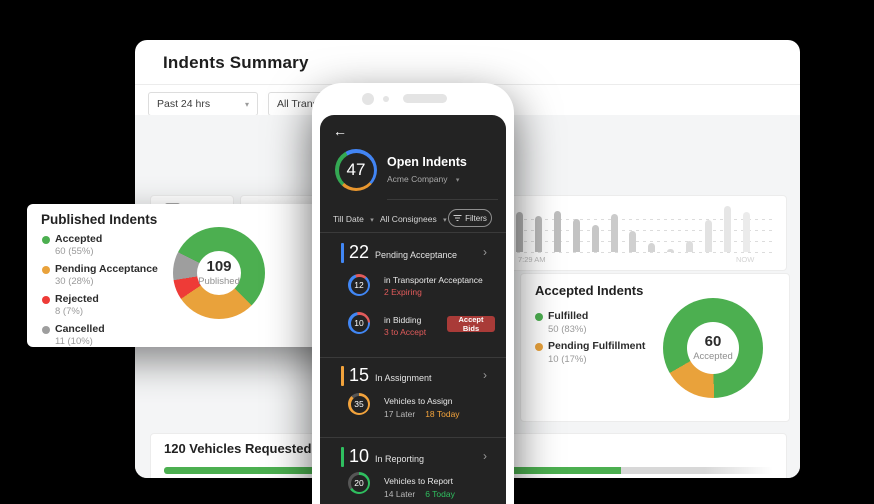 Image resolution: width=874 pixels, height=504 pixels. Describe the element at coordinates (236, 62) in the screenshot. I see `page-title: Indents Summary` at that location.